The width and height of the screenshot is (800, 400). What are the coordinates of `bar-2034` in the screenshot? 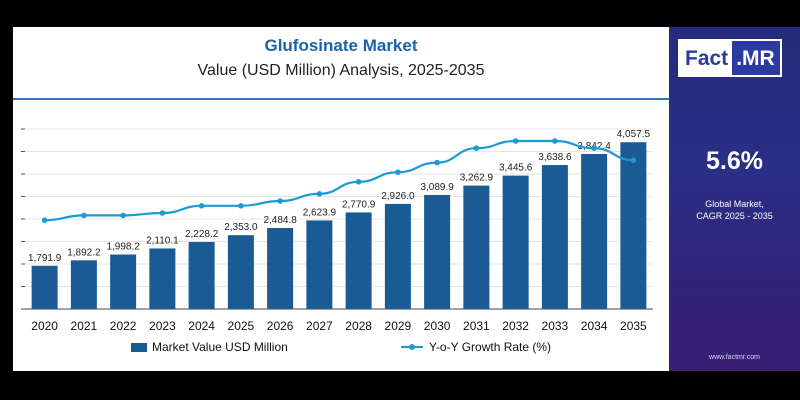 It's located at (594, 231).